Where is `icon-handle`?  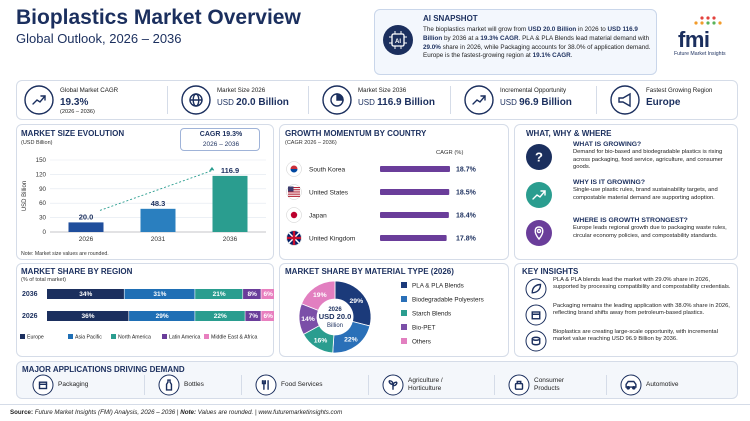
icon-handle is located at coordinates (519, 382).